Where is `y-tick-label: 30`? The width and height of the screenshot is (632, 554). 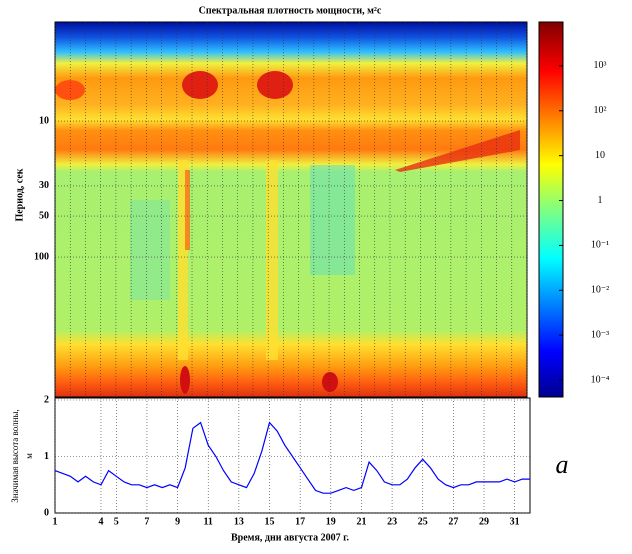 y-tick-label: 30 is located at coordinates (44, 185).